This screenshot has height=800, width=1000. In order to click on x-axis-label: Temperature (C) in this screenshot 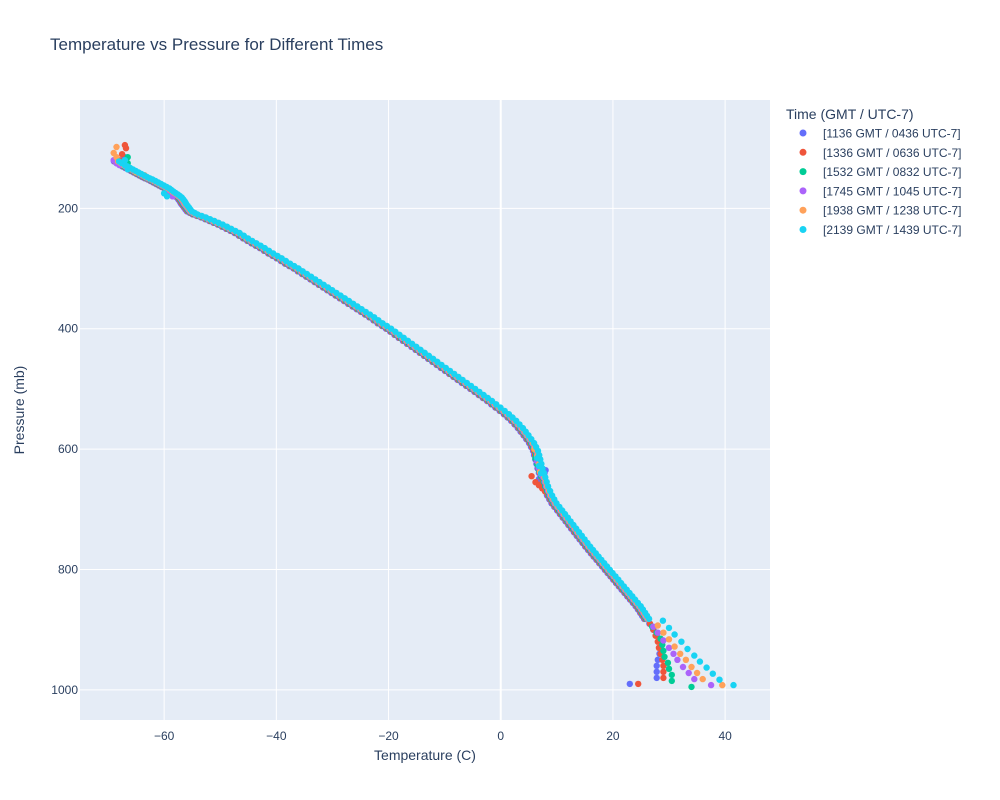, I will do `click(425, 755)`.